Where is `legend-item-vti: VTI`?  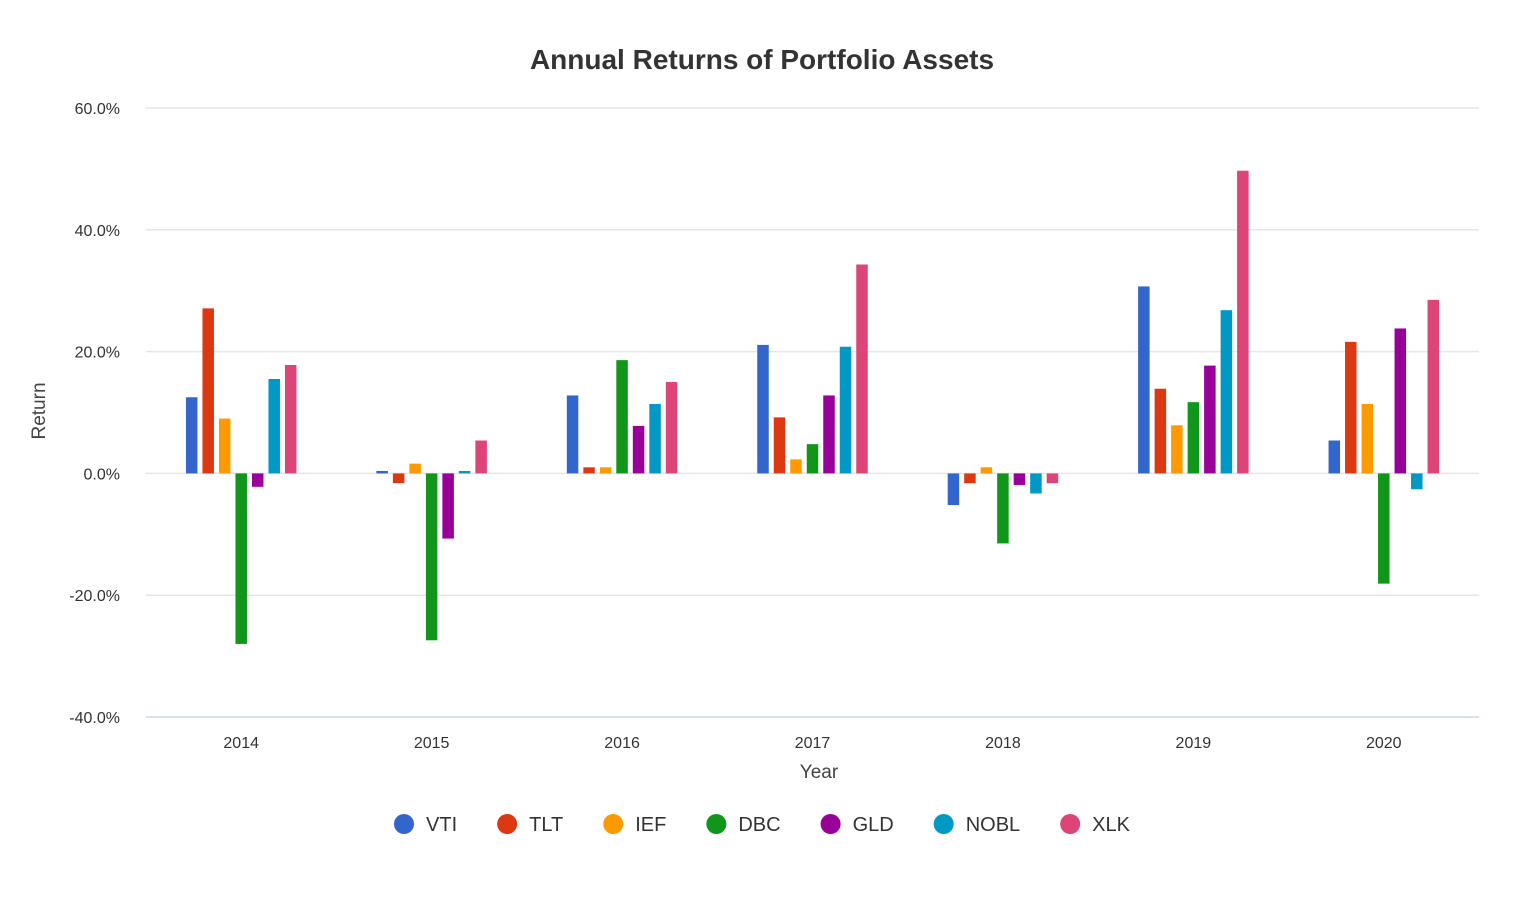 legend-item-vti: VTI is located at coordinates (425, 825).